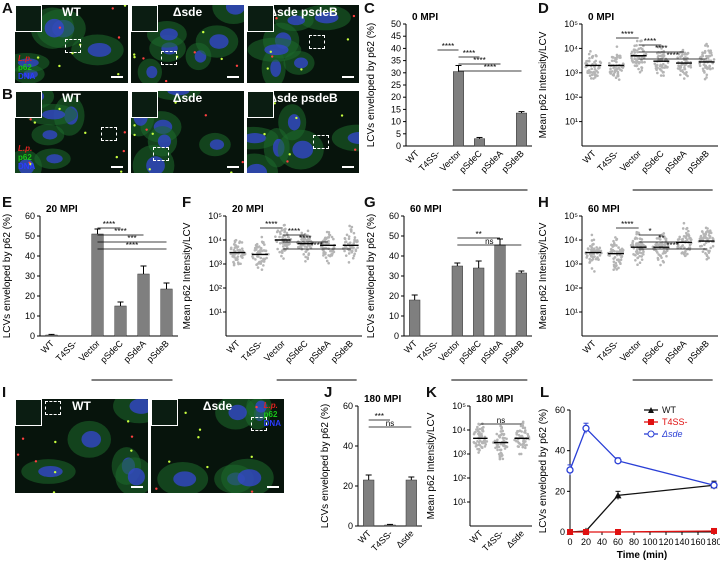 This screenshot has height=568, width=720. Describe the element at coordinates (144, 104) in the screenshot. I see `micrograph-inset` at that location.